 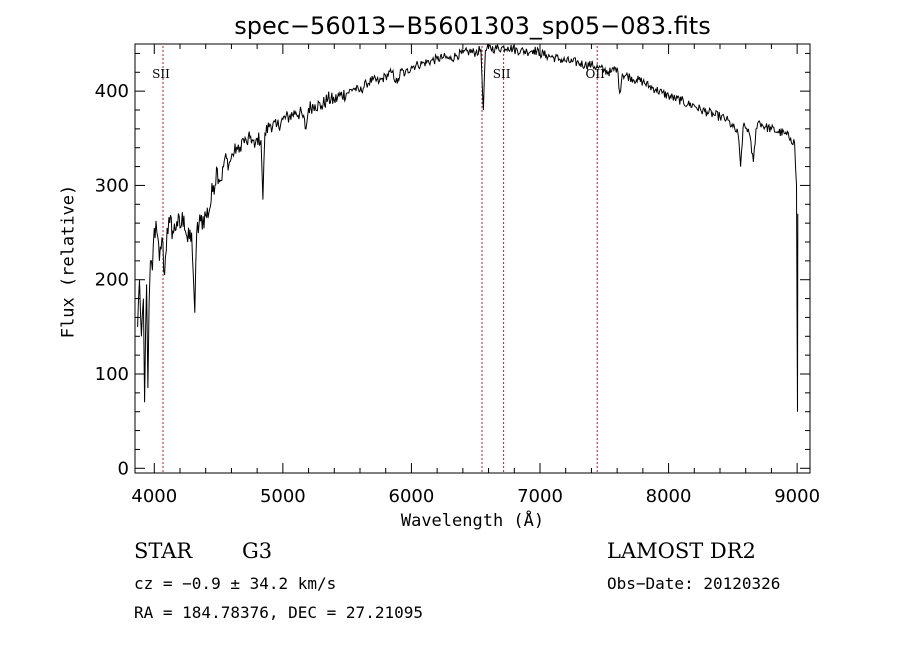 What do you see at coordinates (112, 280) in the screenshot?
I see `y-tick-label: 200` at bounding box center [112, 280].